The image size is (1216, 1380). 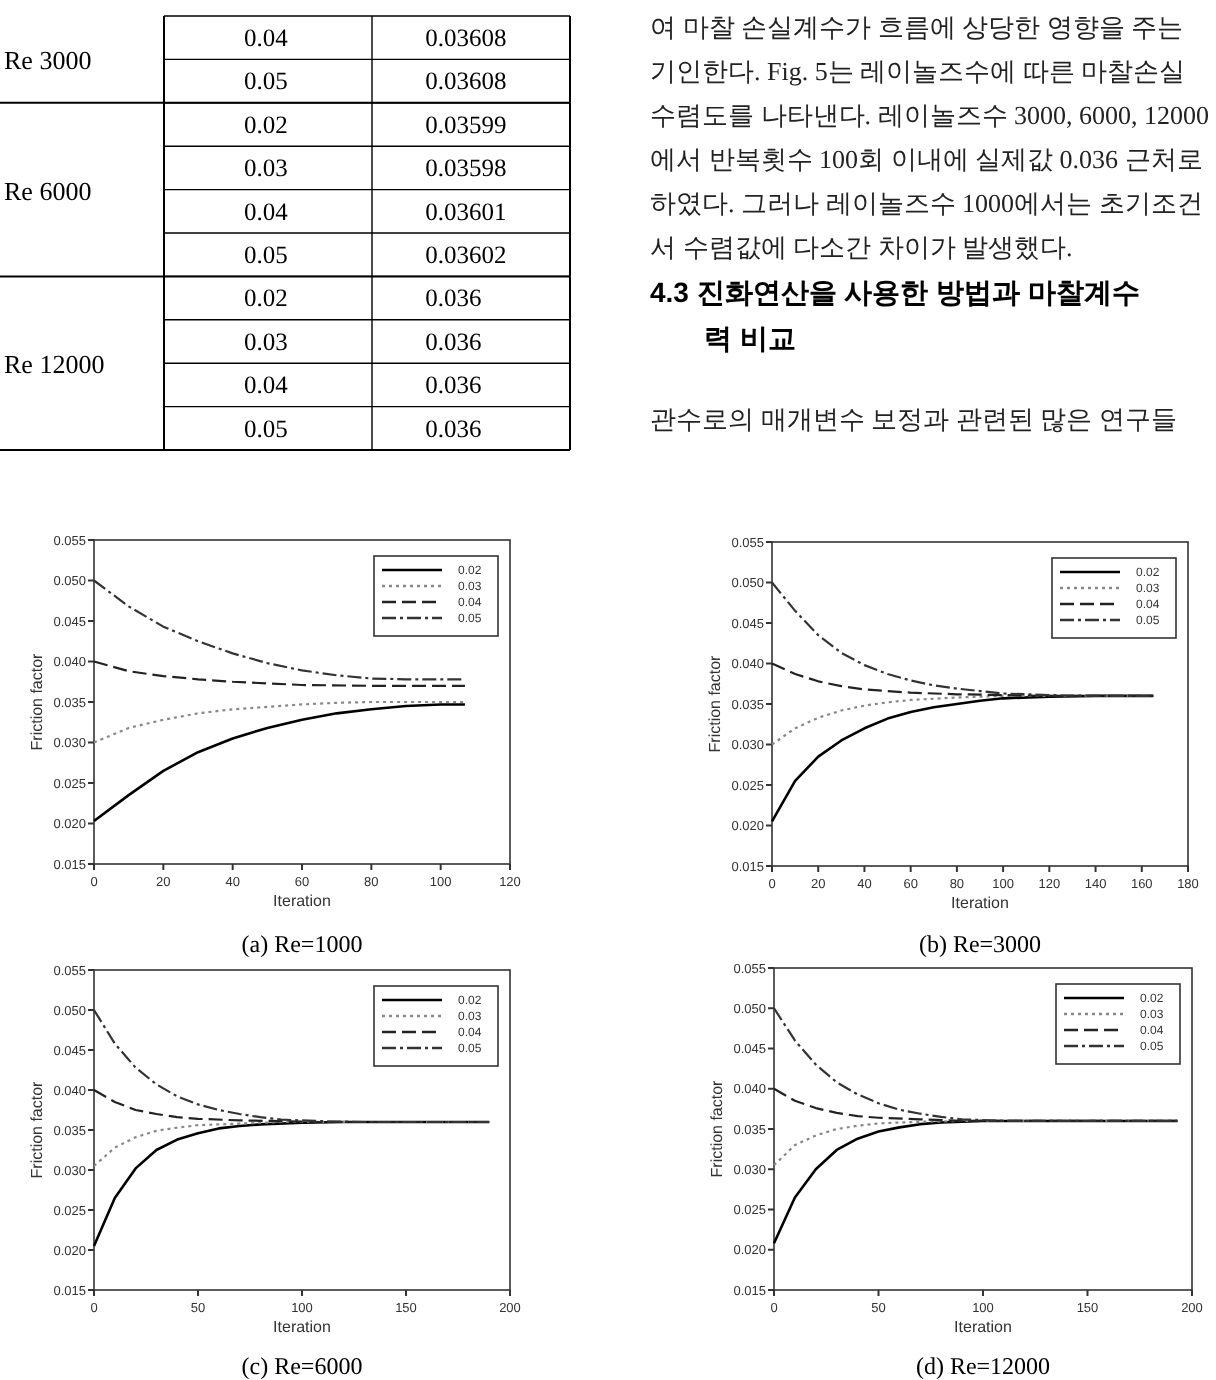 What do you see at coordinates (302, 944) in the screenshot?
I see `text: (a) Re=1000` at bounding box center [302, 944].